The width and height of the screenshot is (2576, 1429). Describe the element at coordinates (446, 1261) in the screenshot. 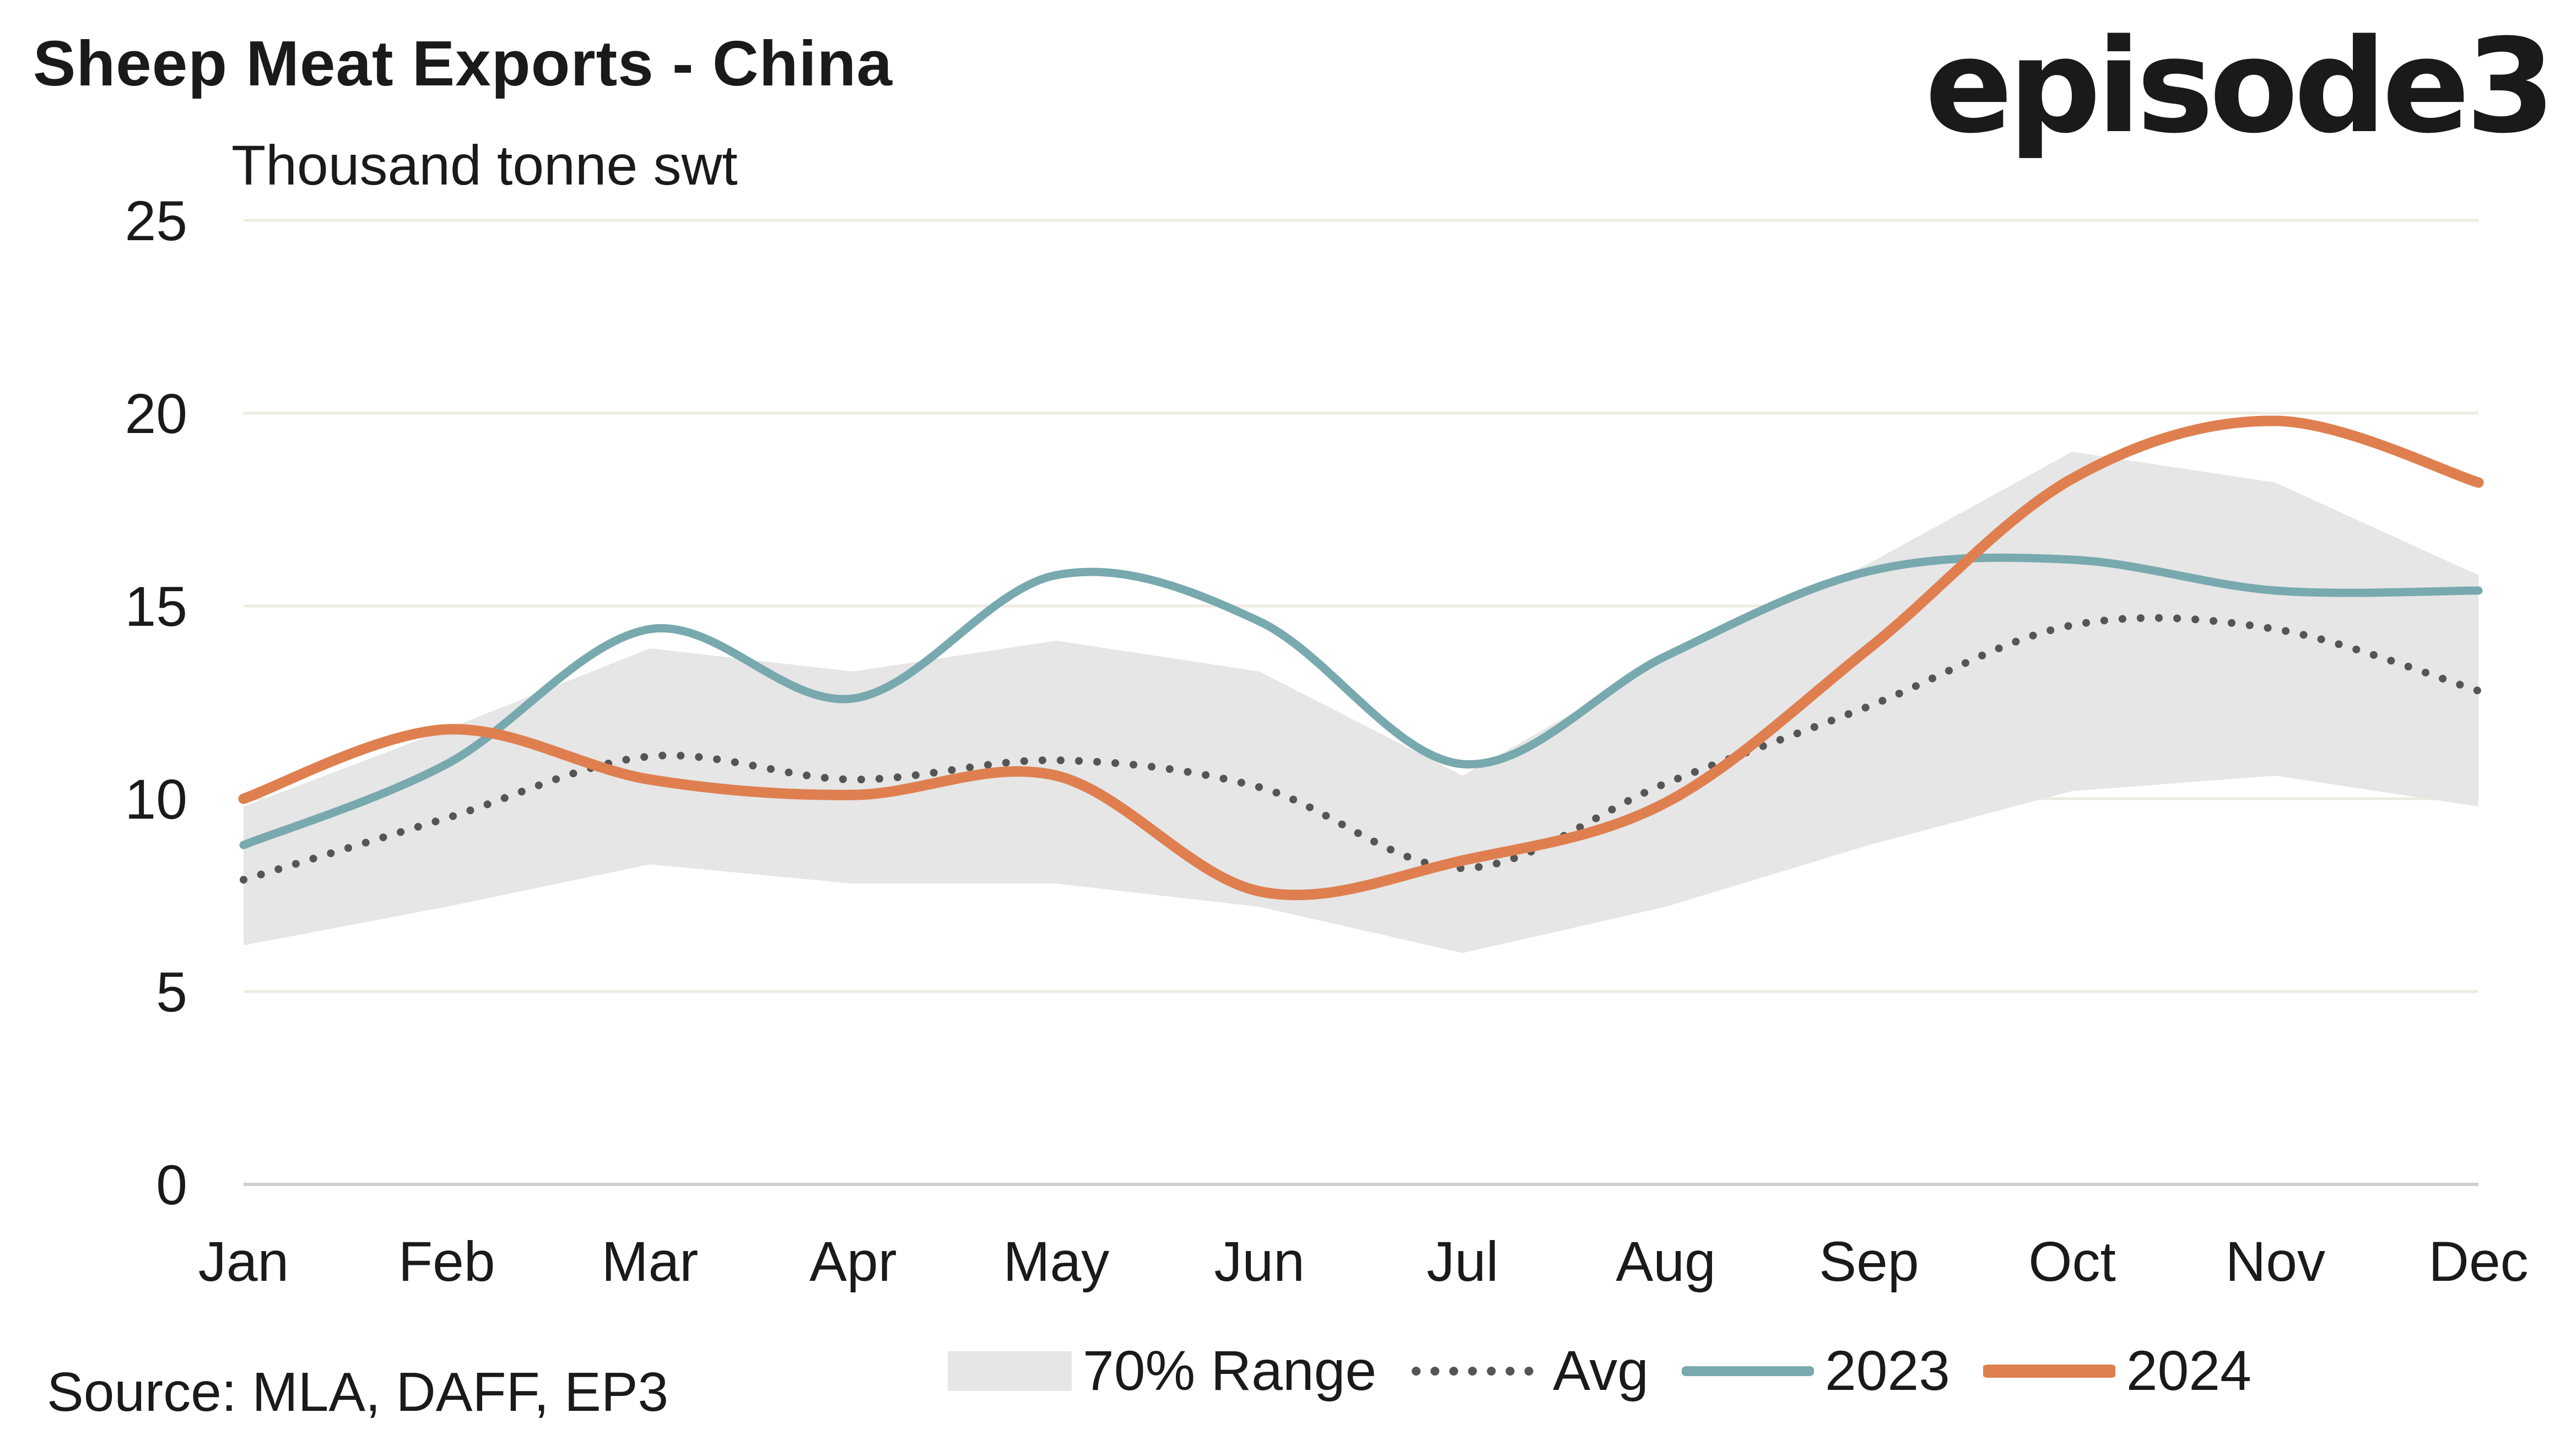

I see `x-tick-label-feb: Feb` at that location.